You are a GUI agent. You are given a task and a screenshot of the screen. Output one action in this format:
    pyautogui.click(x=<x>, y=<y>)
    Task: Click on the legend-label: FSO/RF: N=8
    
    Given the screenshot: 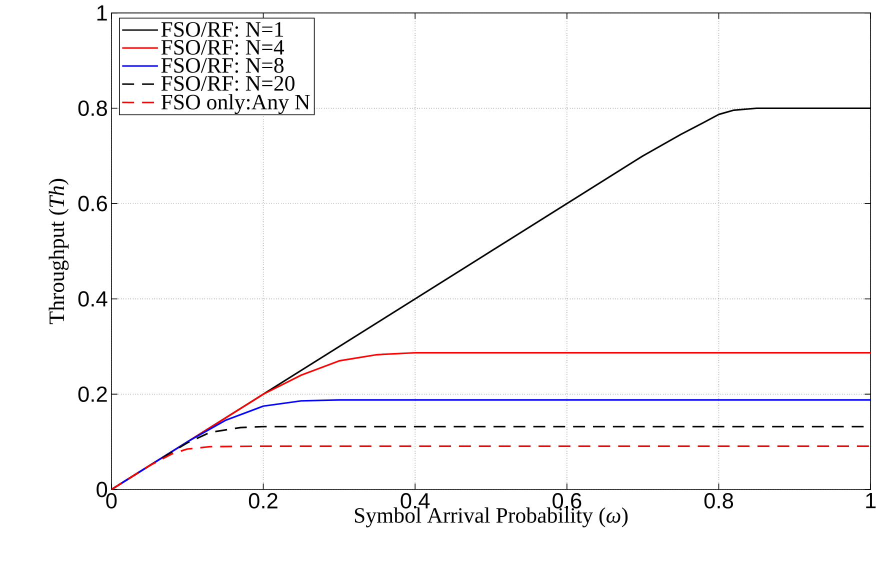 What is the action you would take?
    pyautogui.click(x=222, y=65)
    